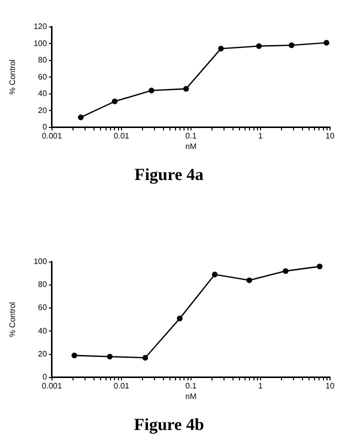  I want to click on y-tick-label: 120, so click(41, 27).